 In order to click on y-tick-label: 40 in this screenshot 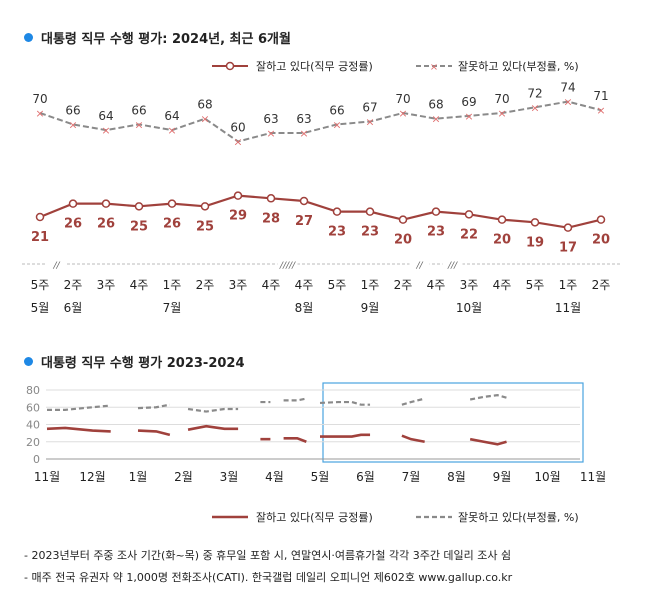, I will do `click(33, 425)`.